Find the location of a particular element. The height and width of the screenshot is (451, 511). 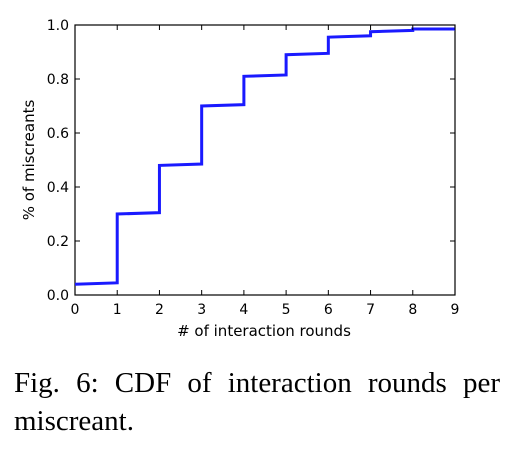

x-tick-label: 1 is located at coordinates (117, 310).